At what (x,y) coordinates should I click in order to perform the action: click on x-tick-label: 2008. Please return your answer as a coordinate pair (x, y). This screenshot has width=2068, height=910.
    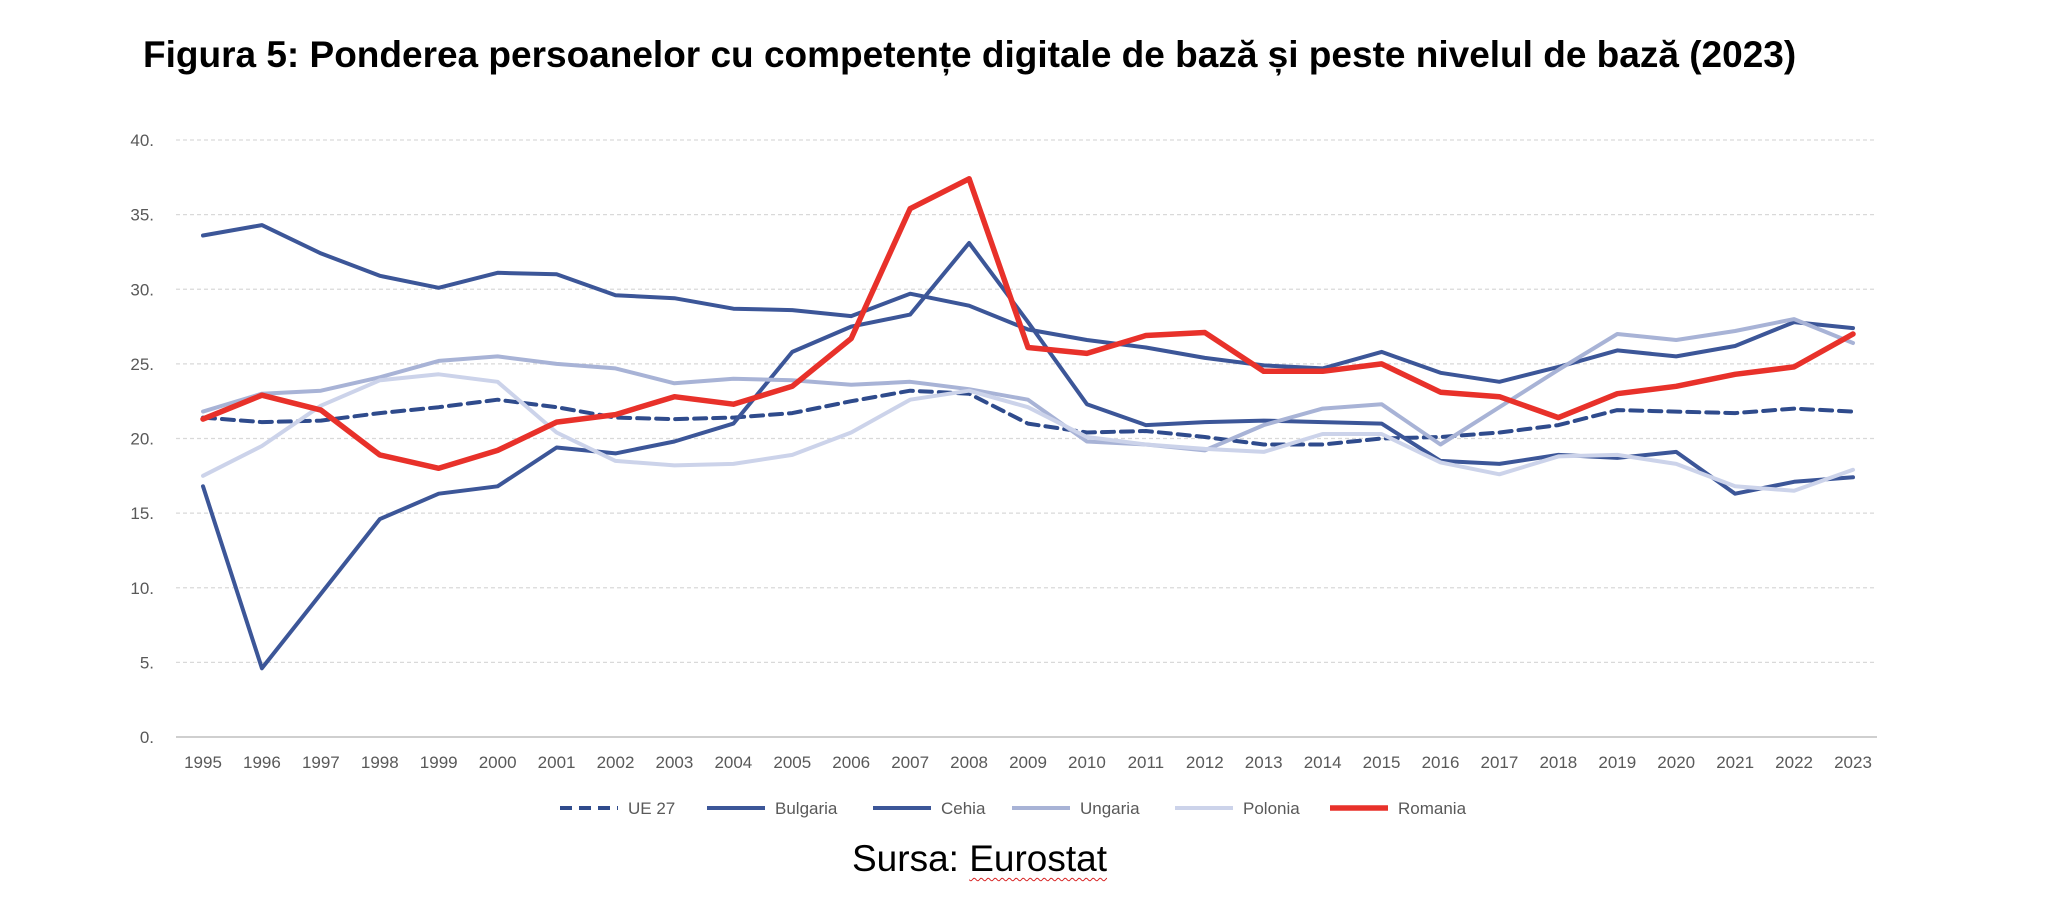
    Looking at the image, I should click on (969, 762).